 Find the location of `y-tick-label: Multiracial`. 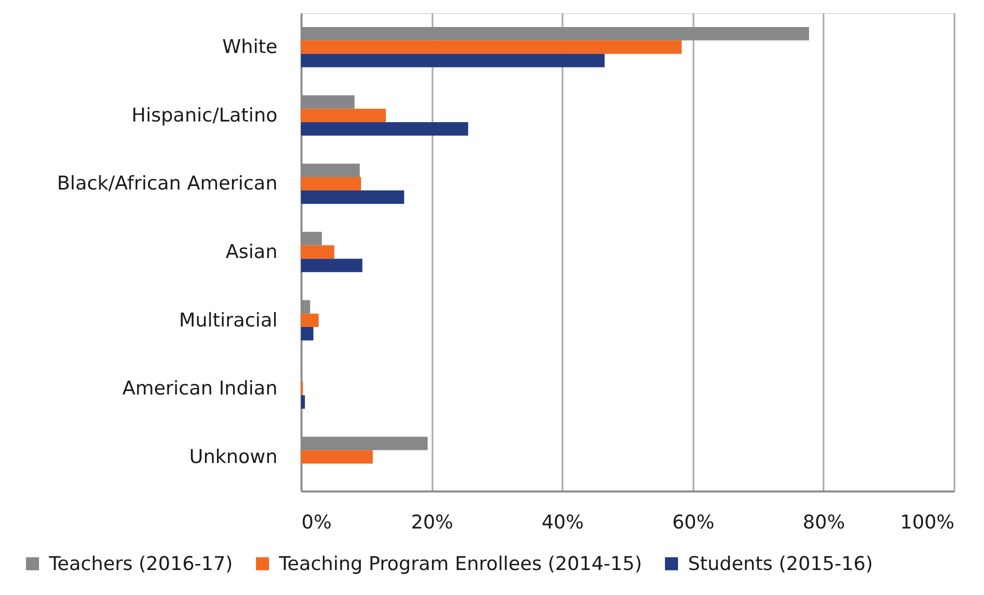

y-tick-label: Multiracial is located at coordinates (228, 320).